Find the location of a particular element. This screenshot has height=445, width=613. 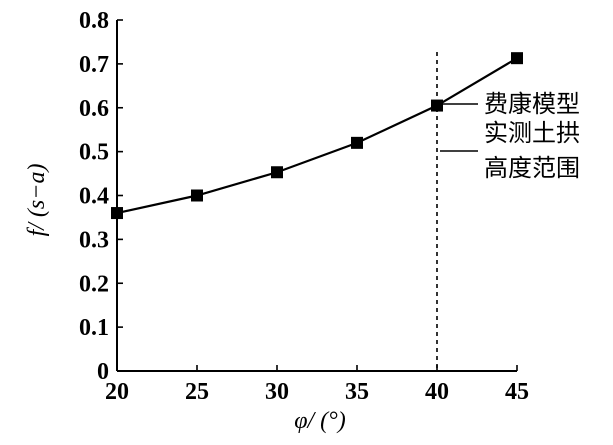

y-tick-label: 0.8 is located at coordinates (94, 21).